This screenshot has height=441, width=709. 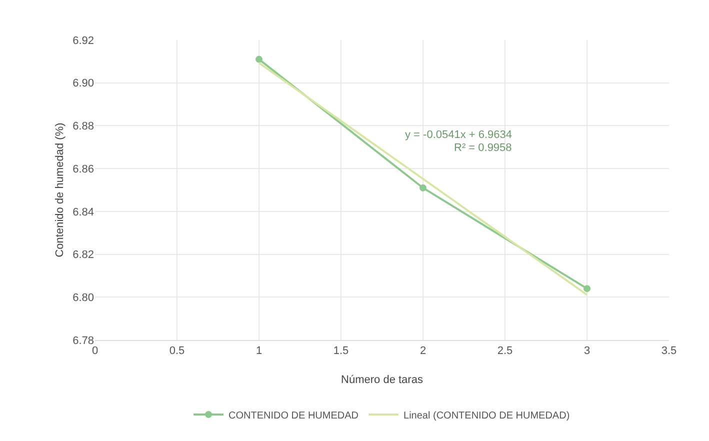 What do you see at coordinates (95, 351) in the screenshot?
I see `x-tick-label: 0` at bounding box center [95, 351].